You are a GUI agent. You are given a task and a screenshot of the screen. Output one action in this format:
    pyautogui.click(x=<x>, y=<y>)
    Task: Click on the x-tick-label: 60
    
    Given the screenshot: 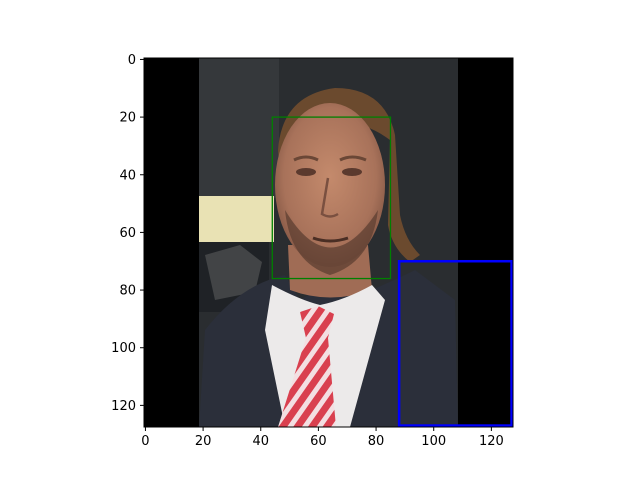 What is the action you would take?
    pyautogui.click(x=318, y=441)
    